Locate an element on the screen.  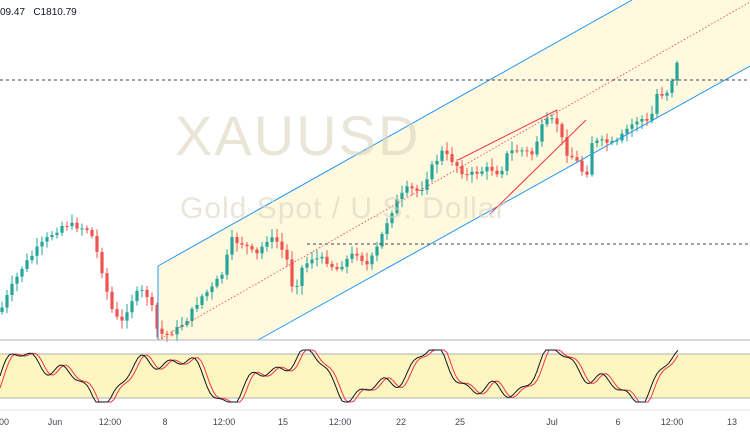
x-tick-label: Jun is located at coordinates (55, 422).